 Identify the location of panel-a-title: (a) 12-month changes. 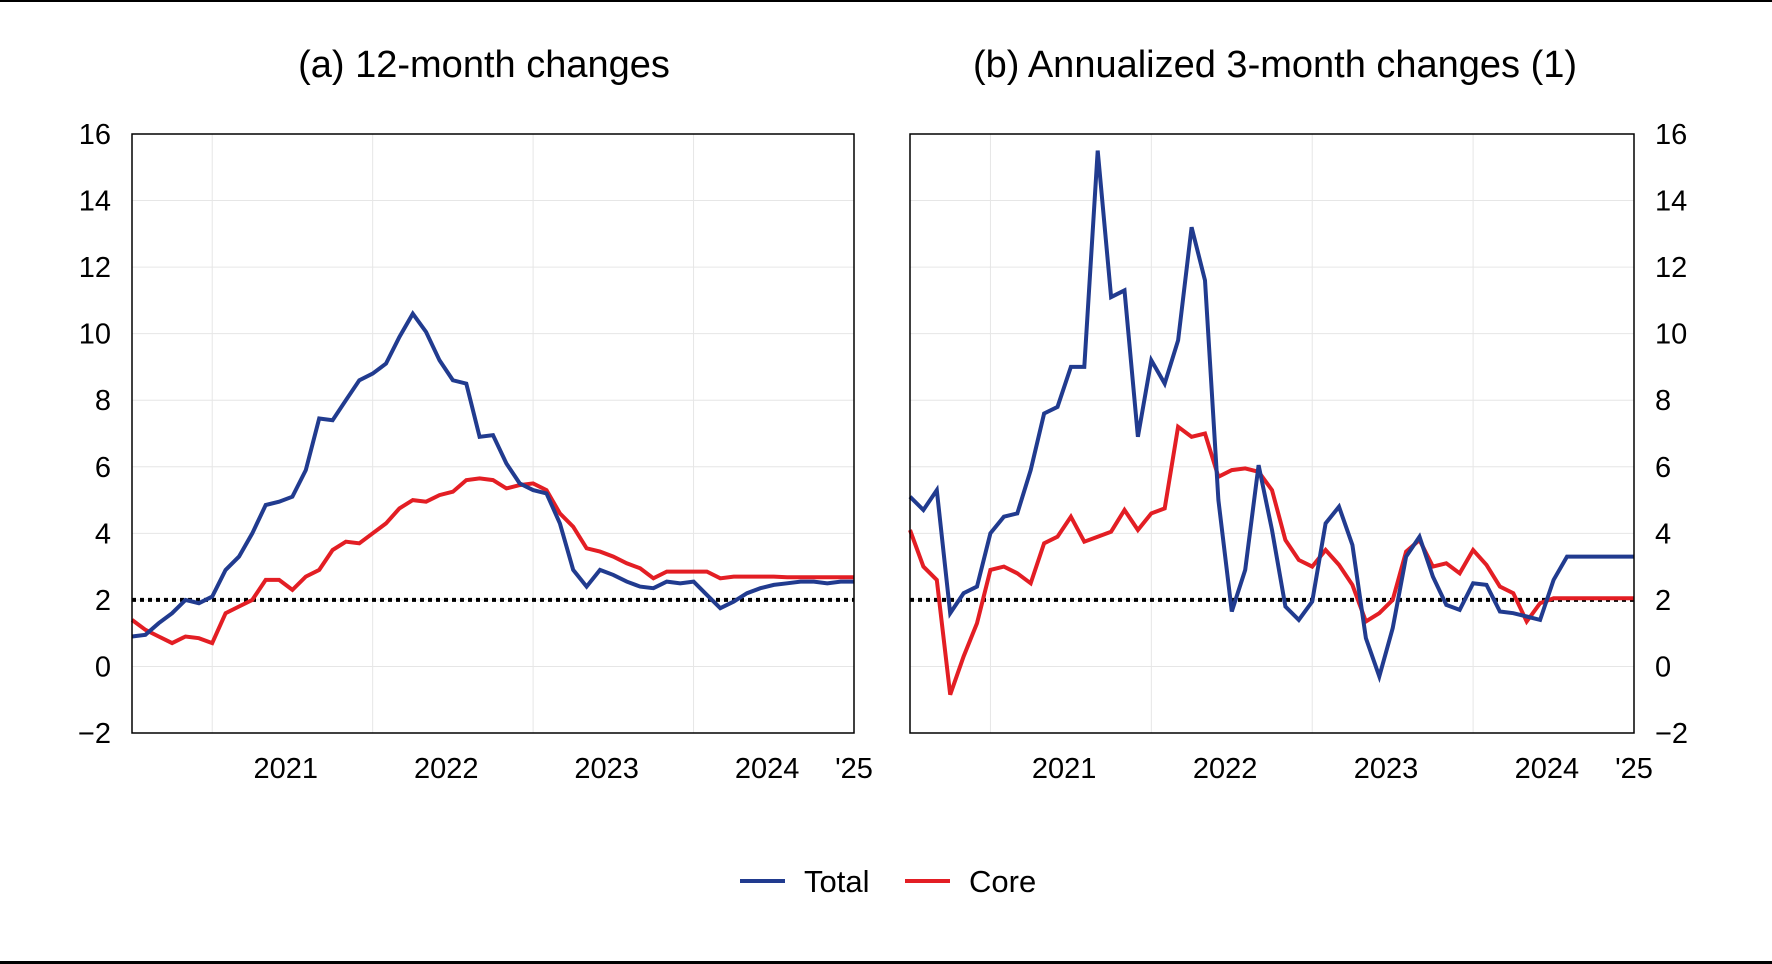
(484, 65).